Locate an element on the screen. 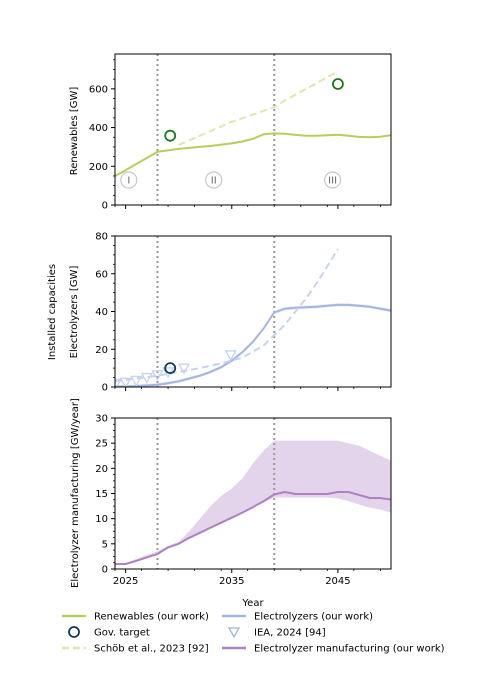 This screenshot has width=489, height=681. legend-label: Schöb et al., 2023 [92] is located at coordinates (151, 649).